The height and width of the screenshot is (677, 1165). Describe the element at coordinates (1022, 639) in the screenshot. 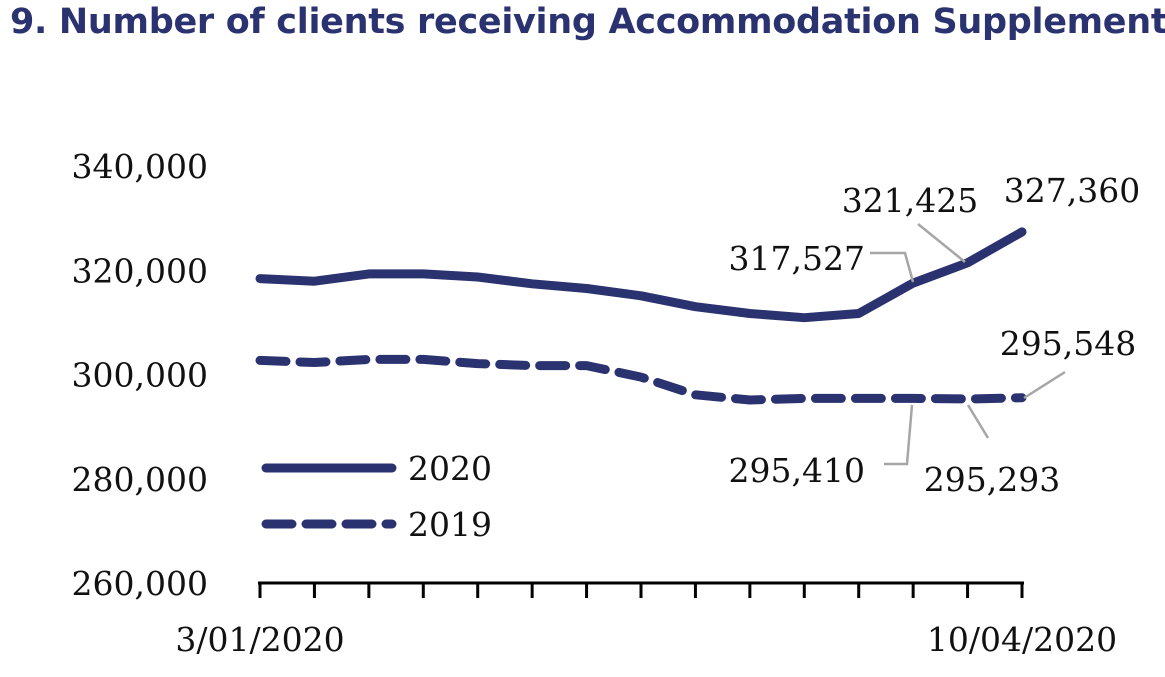

I see `x-tick-label-end: 10/04/2020` at that location.